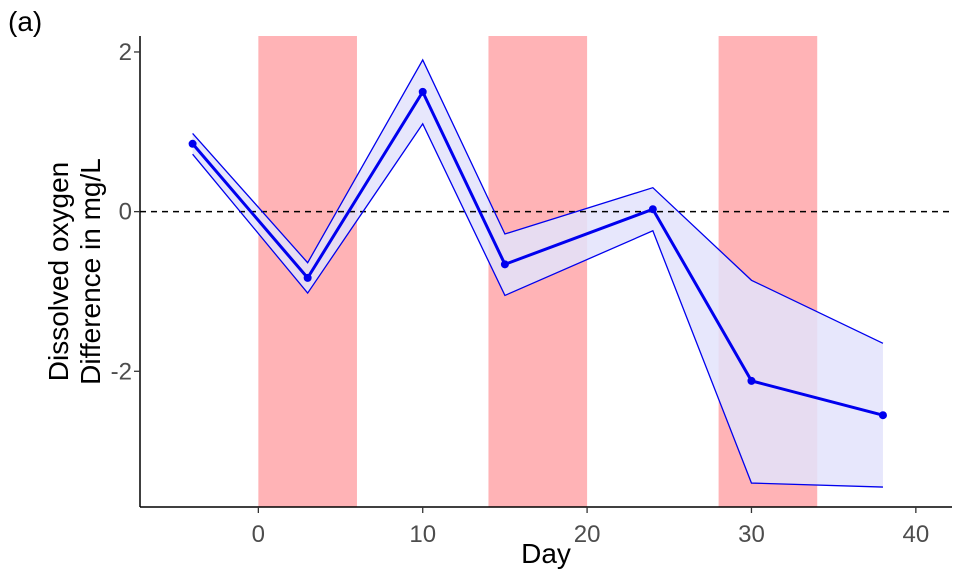 Image resolution: width=960 pixels, height=576 pixels. Describe the element at coordinates (422, 534) in the screenshot. I see `x-tick-label: 10` at that location.